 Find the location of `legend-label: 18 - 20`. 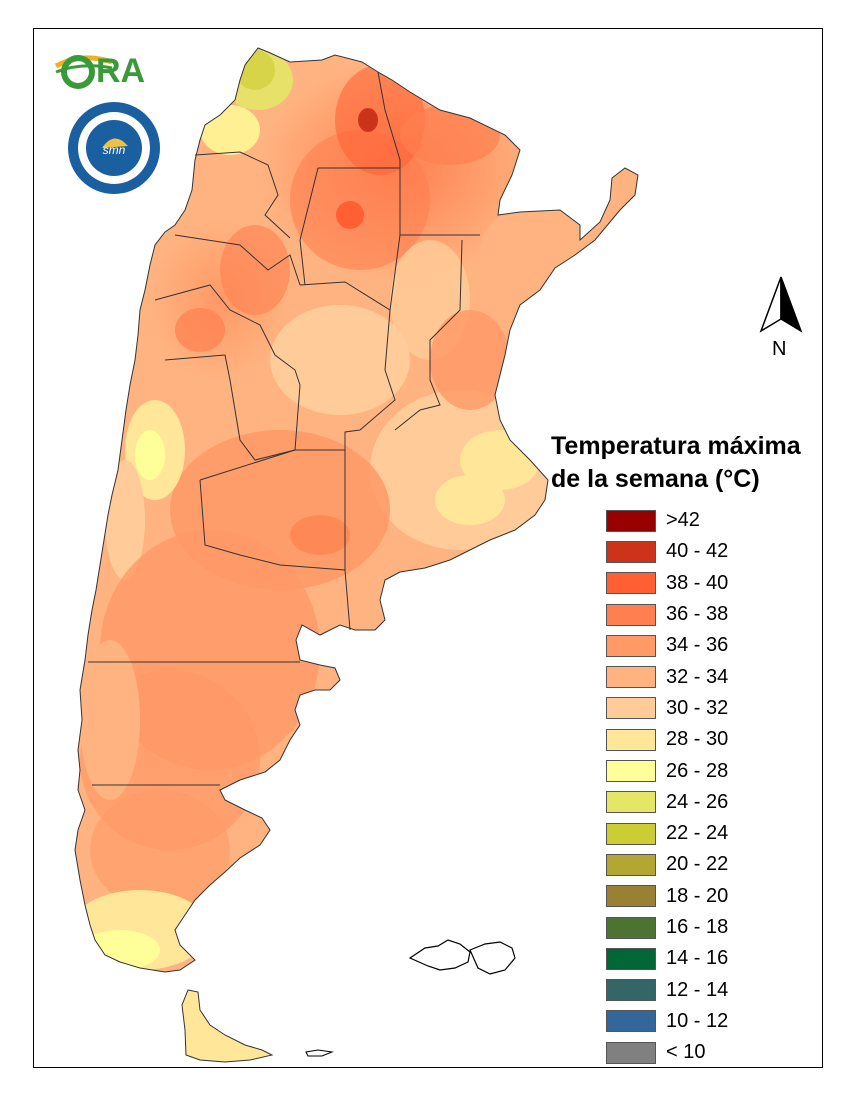

legend-label: 18 - 20 is located at coordinates (697, 895).